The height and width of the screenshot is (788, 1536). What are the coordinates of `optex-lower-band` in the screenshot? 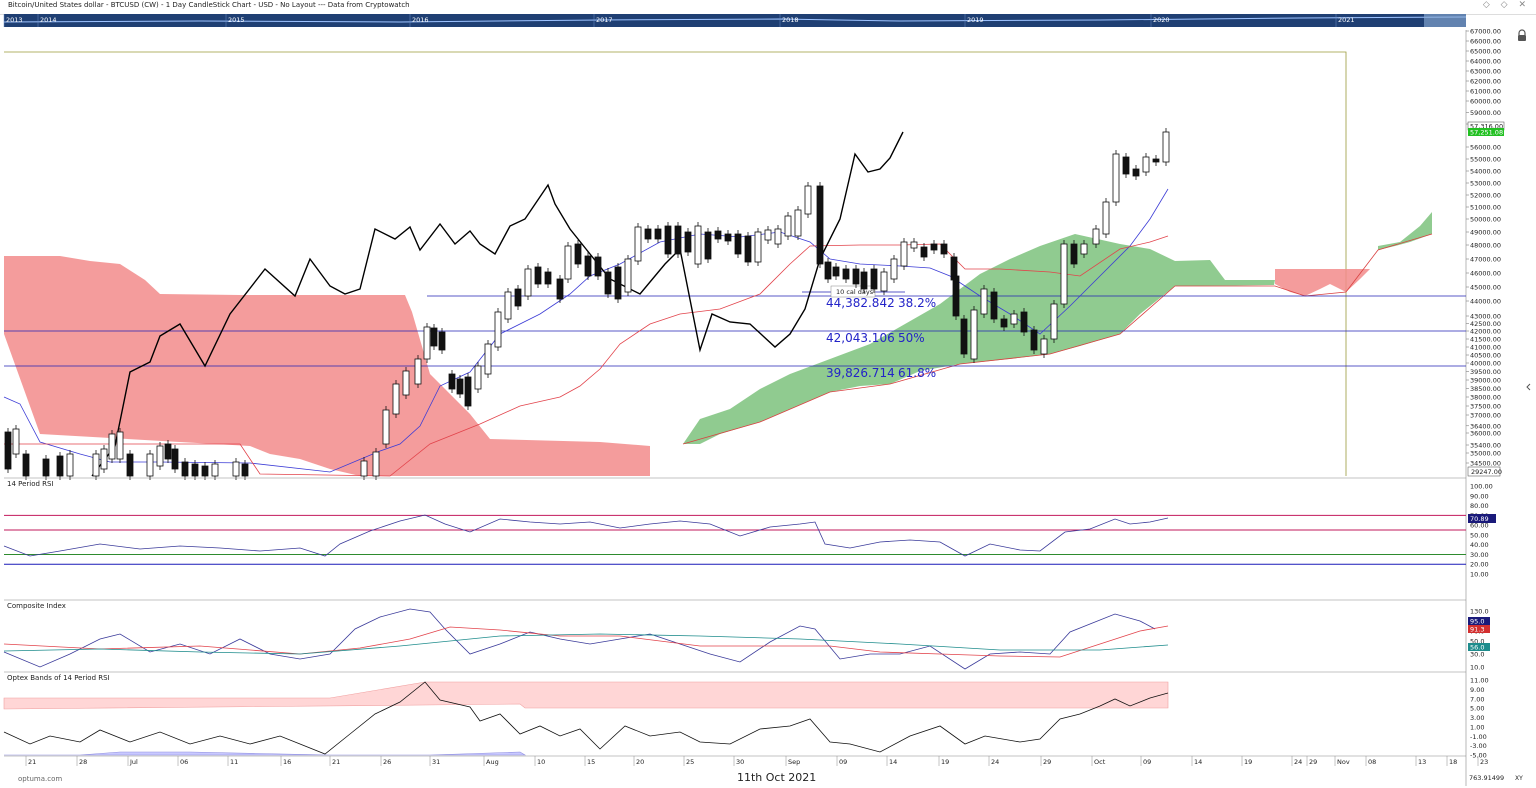 It's located at (265, 753).